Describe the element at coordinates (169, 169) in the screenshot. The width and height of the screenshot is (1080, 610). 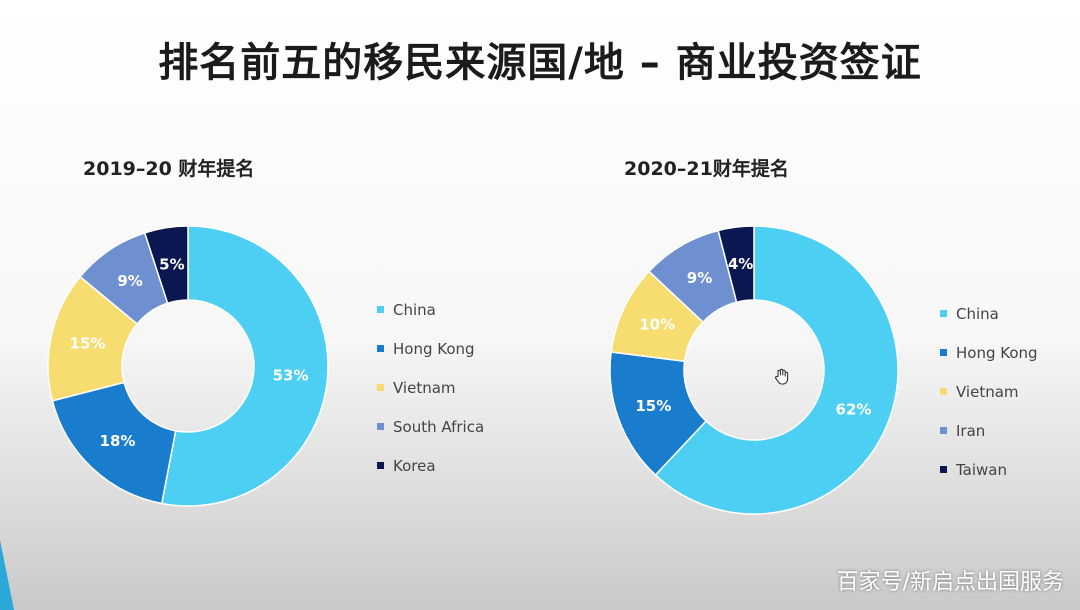
I see `chart-1-title: 2019–20 财年提名` at that location.